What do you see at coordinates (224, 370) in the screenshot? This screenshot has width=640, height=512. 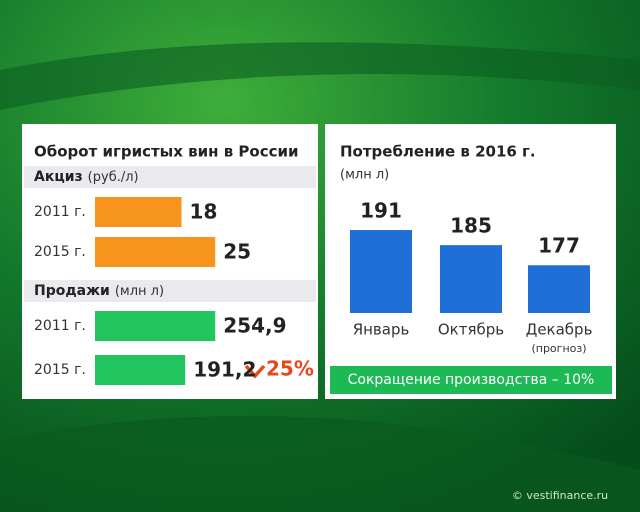 I see `value-label: 191,2` at bounding box center [224, 370].